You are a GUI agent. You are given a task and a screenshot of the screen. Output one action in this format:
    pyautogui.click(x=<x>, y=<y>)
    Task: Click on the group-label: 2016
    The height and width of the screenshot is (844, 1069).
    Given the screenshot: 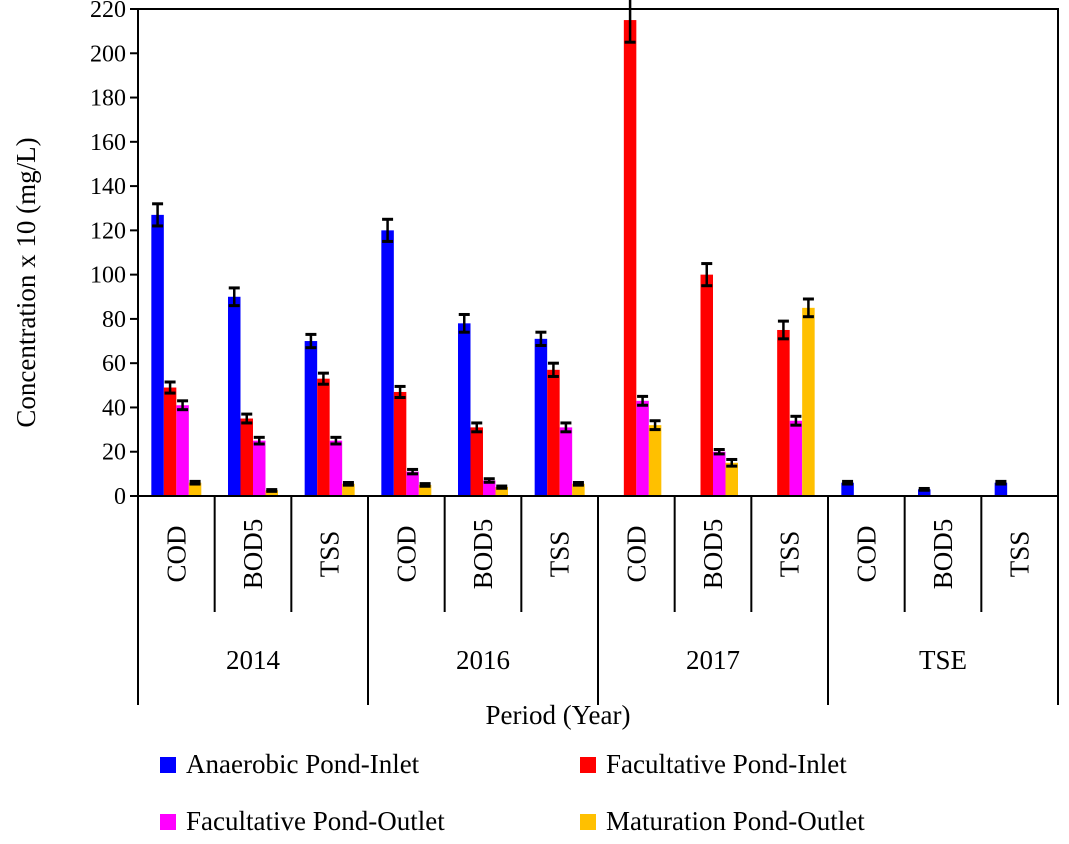 What is the action you would take?
    pyautogui.click(x=483, y=660)
    